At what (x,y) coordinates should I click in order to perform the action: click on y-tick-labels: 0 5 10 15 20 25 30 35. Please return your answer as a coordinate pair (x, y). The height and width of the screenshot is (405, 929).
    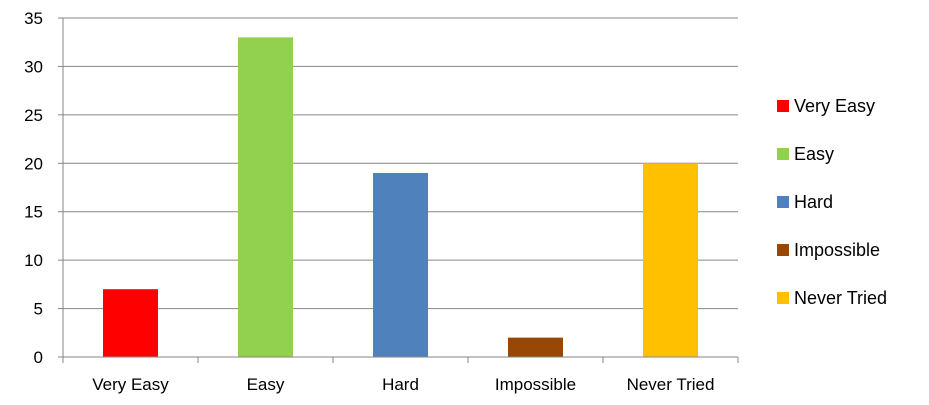
    Looking at the image, I should click on (33, 188).